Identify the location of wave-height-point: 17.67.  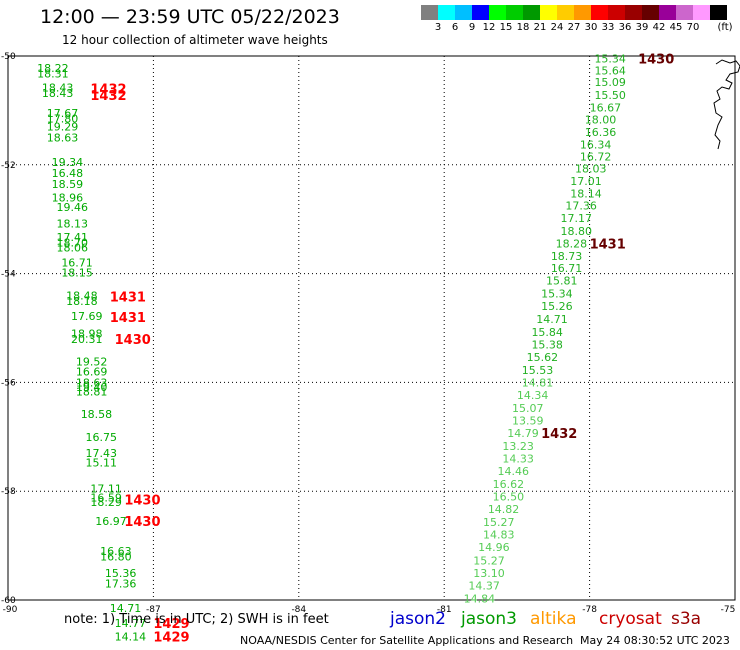
(62, 113).